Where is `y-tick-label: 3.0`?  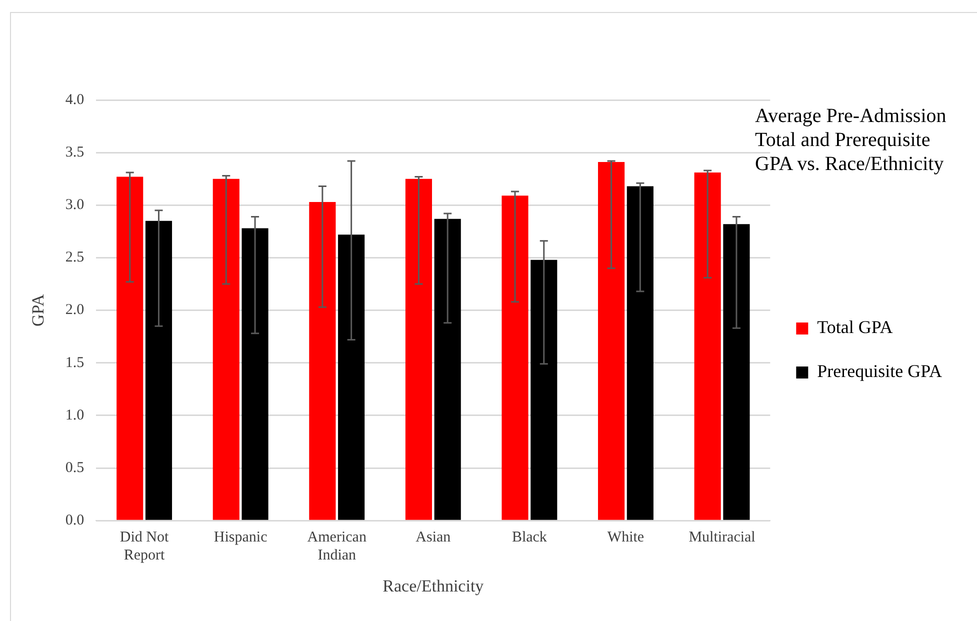 y-tick-label: 3.0 is located at coordinates (74, 205).